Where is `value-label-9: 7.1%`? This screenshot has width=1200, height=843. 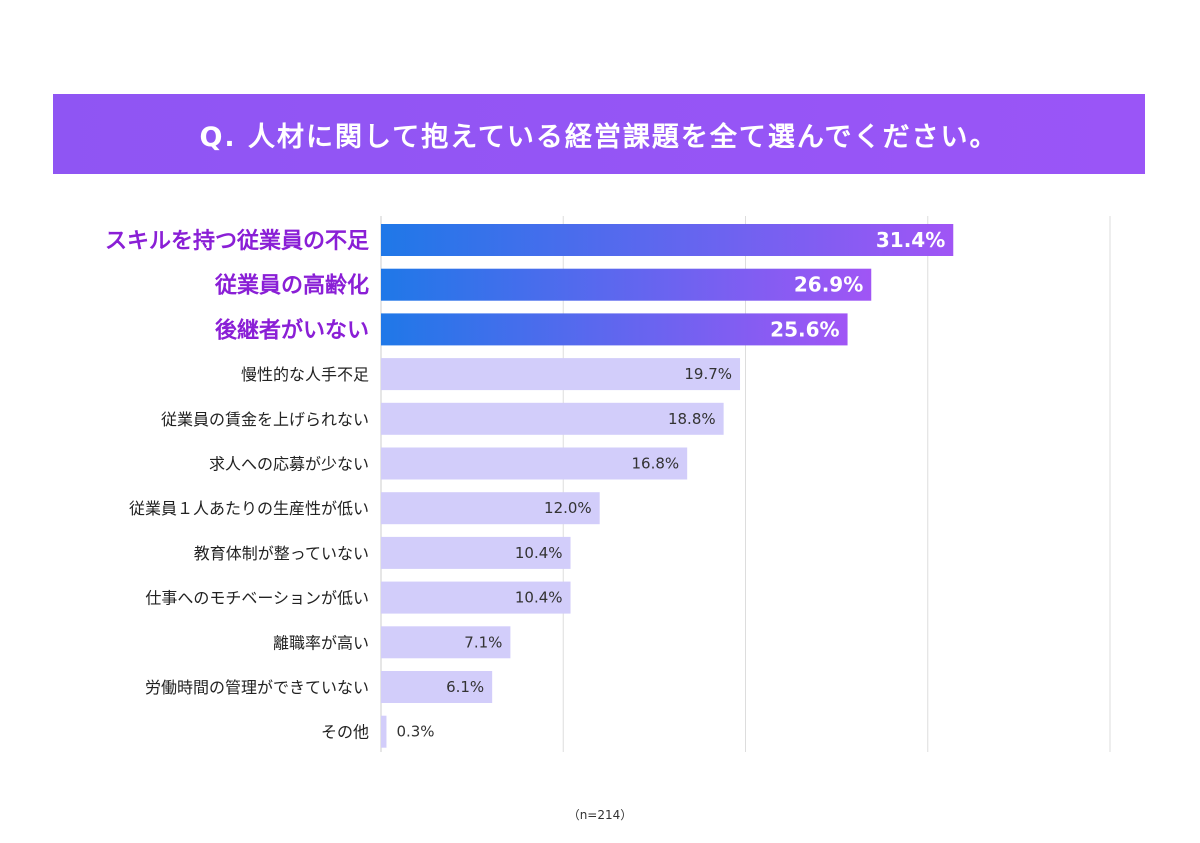
value-label-9: 7.1% is located at coordinates (483, 642).